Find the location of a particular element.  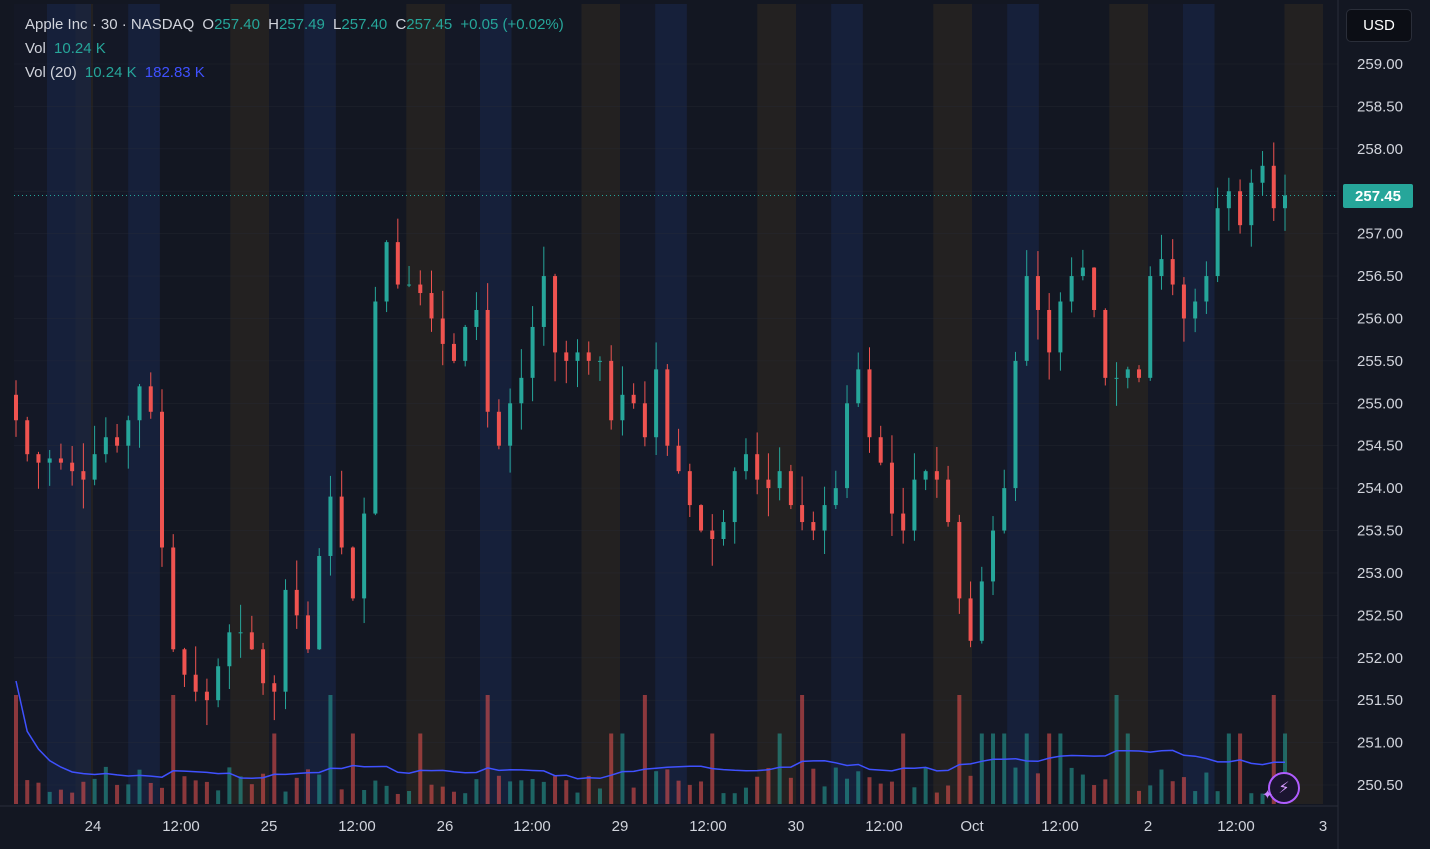

close-label: C is located at coordinates (401, 24).